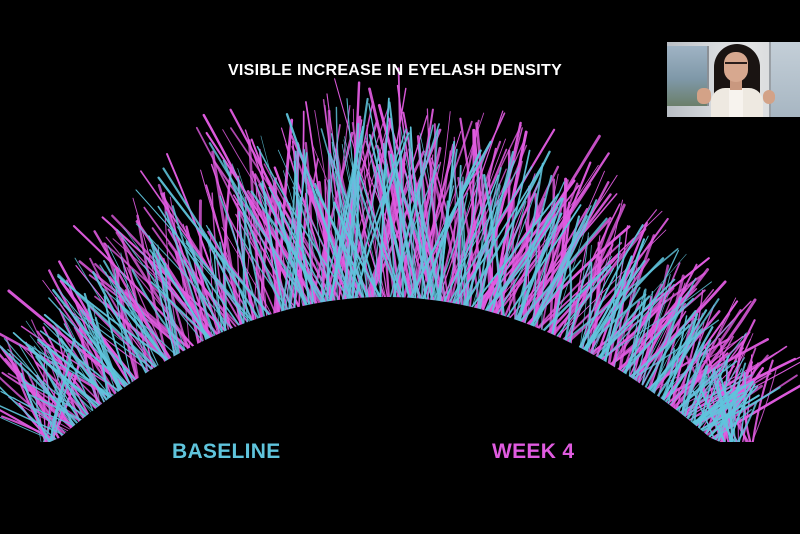  Describe the element at coordinates (769, 97) in the screenshot. I see `presenter-hand-right` at that location.